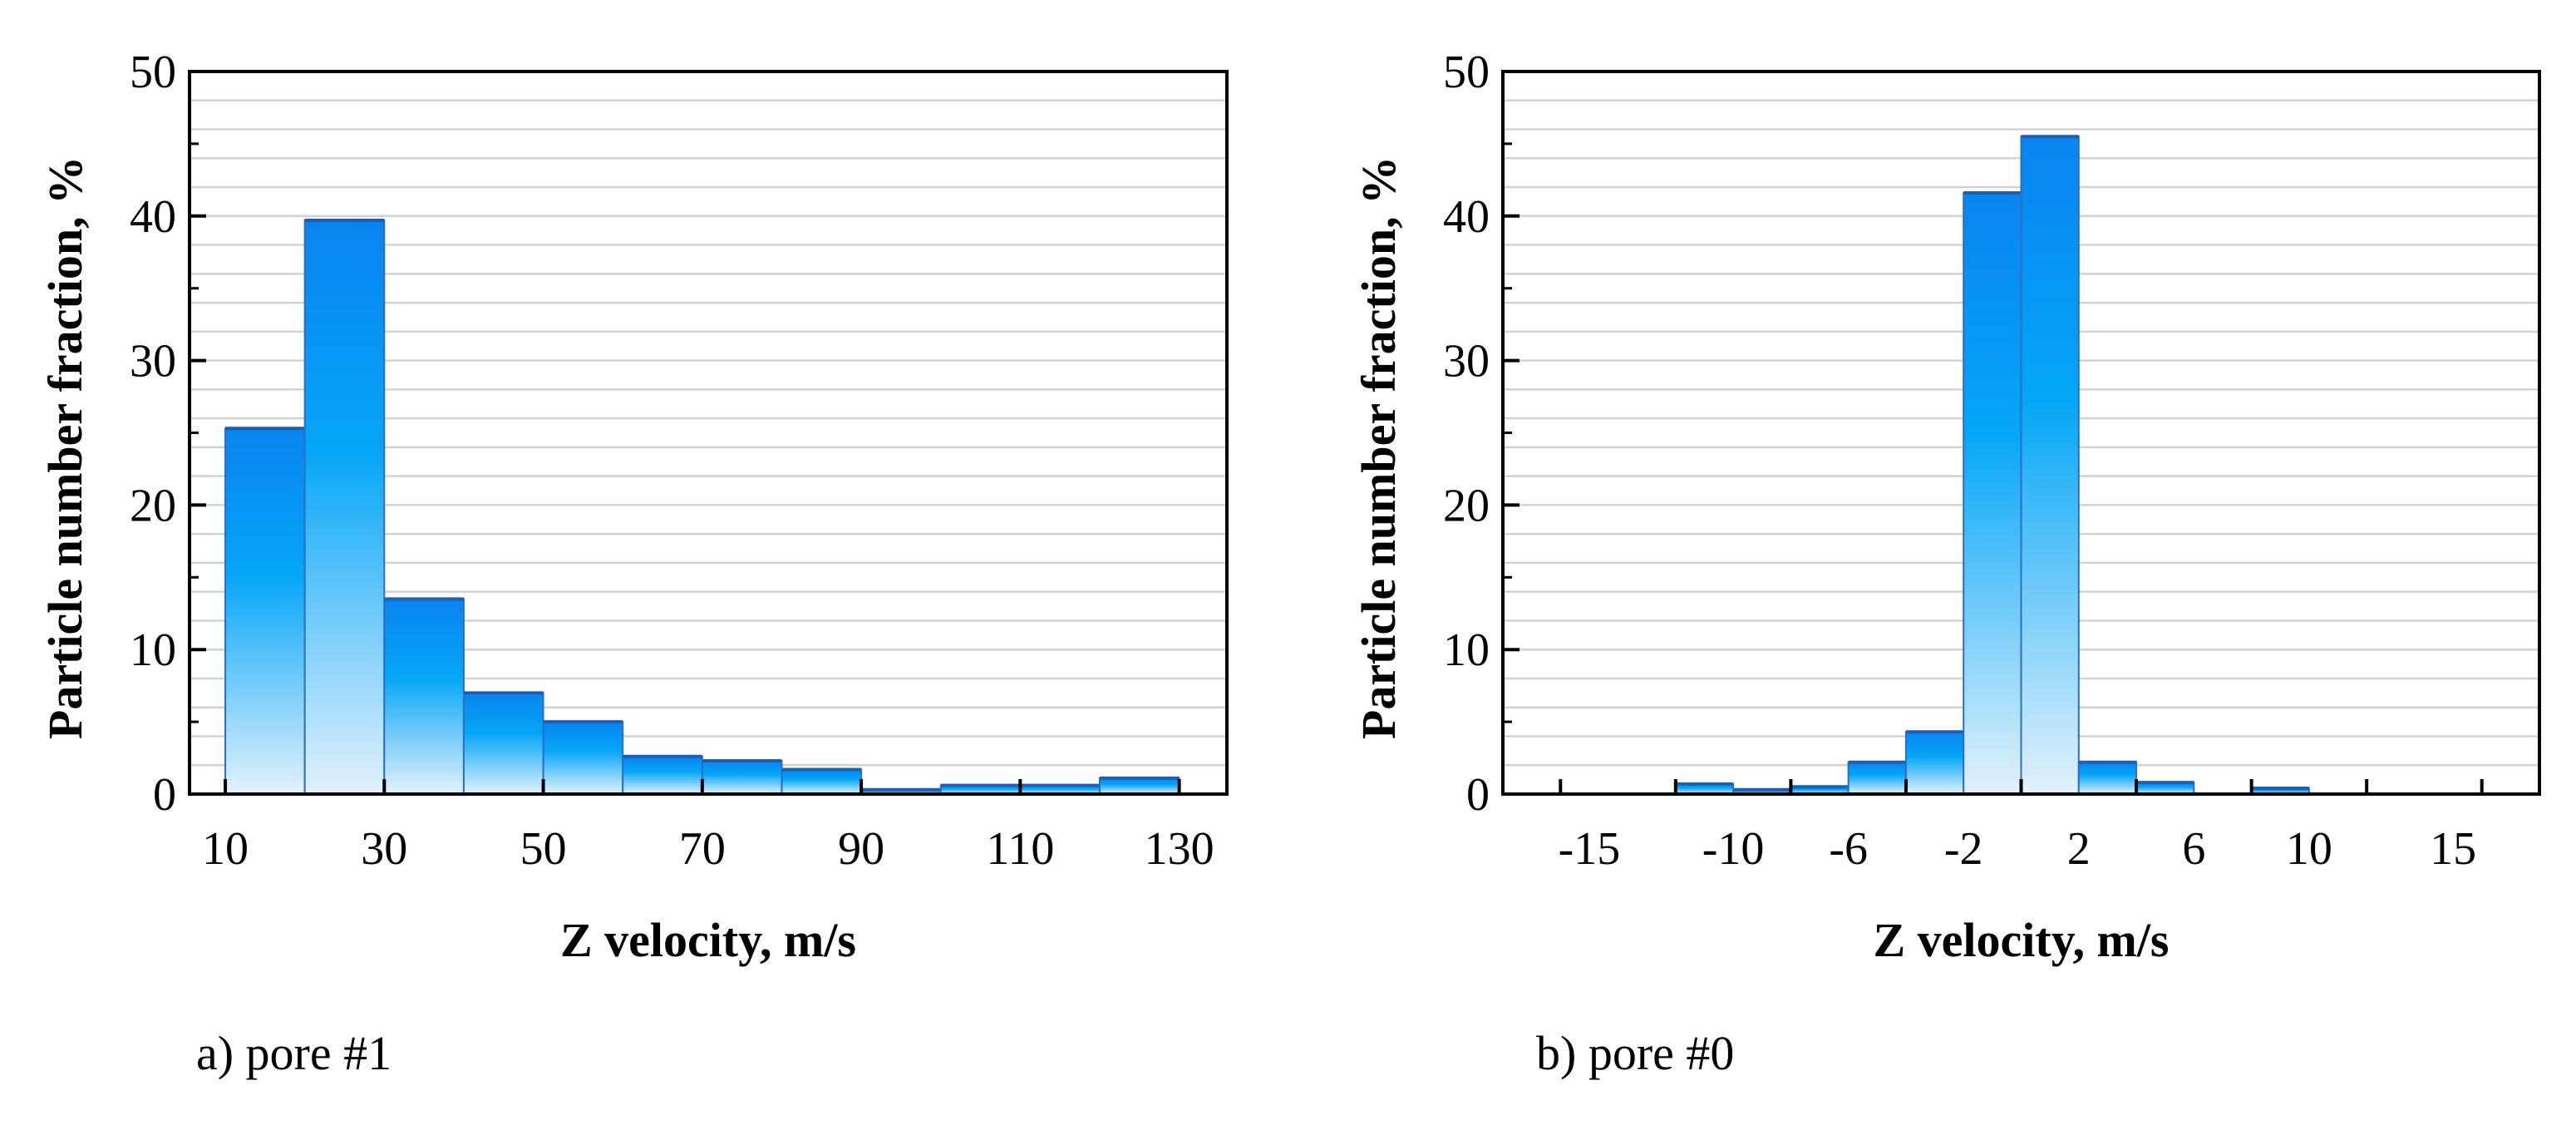 This screenshot has width=2576, height=1130. Describe the element at coordinates (1848, 849) in the screenshot. I see `x-tick-label: -6` at that location.